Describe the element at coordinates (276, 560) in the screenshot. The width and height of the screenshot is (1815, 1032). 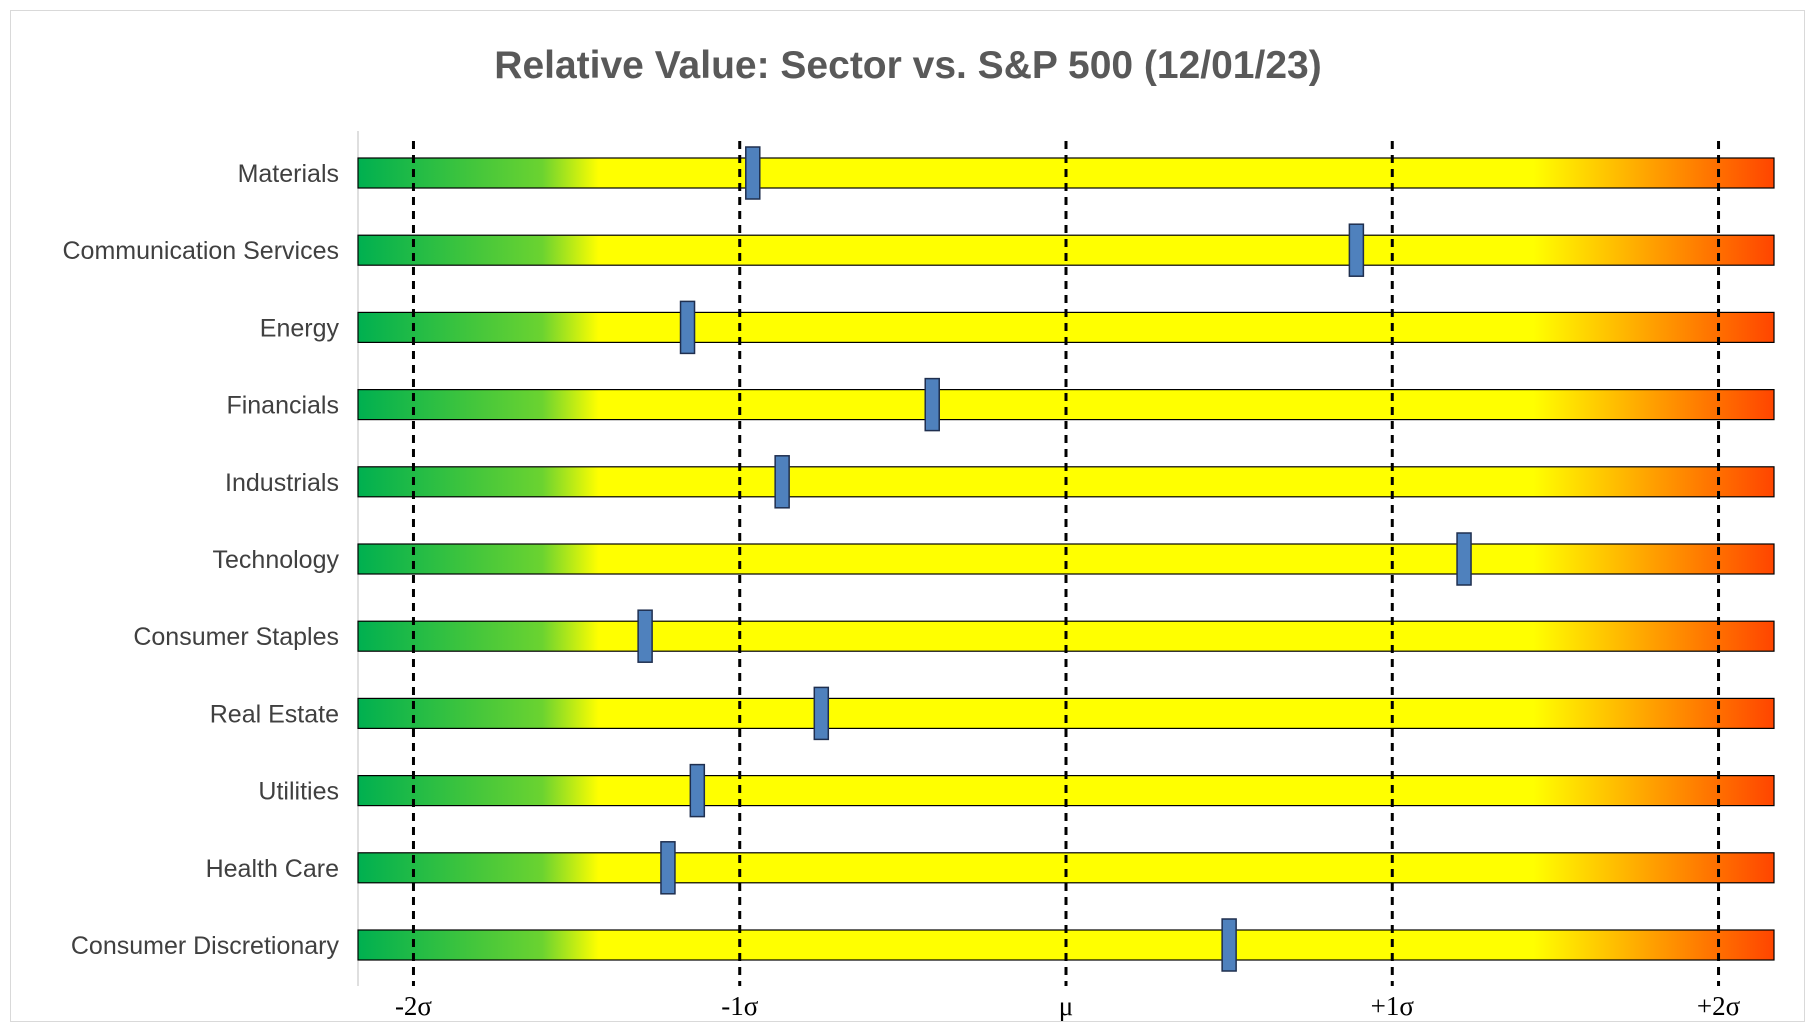
I see `category-label: Technology` at that location.